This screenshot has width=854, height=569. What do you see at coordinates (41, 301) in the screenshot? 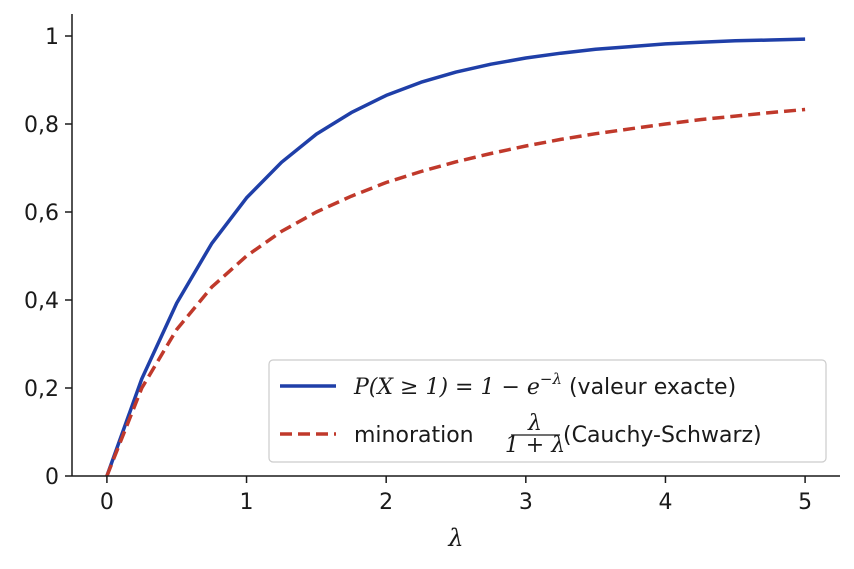
I see `y-tick-label: 0,4` at bounding box center [41, 301].